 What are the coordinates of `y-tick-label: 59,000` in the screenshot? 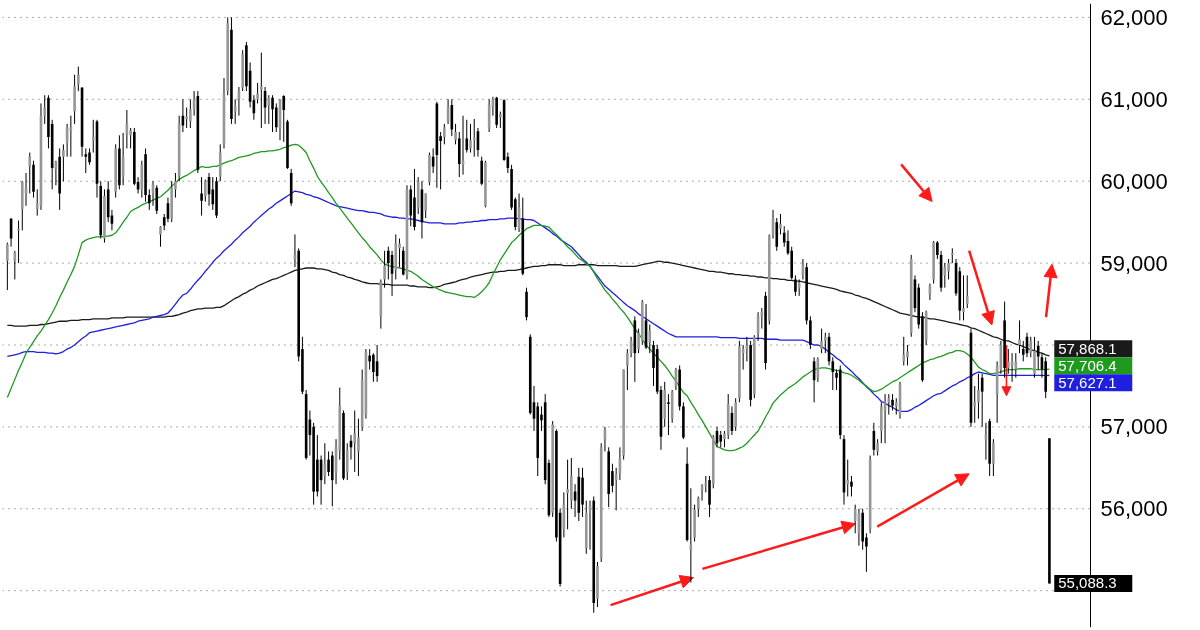 It's located at (1134, 263).